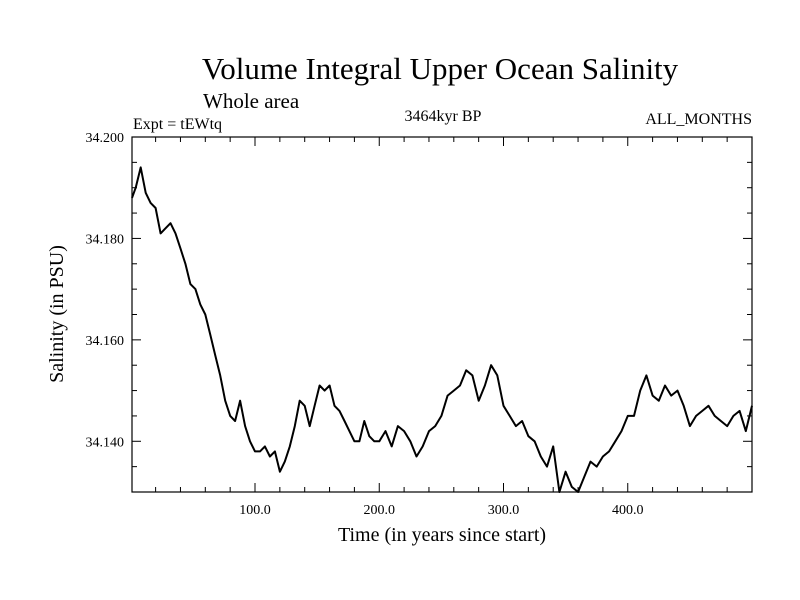  I want to click on months-label: ALL_MONTHS, so click(698, 119).